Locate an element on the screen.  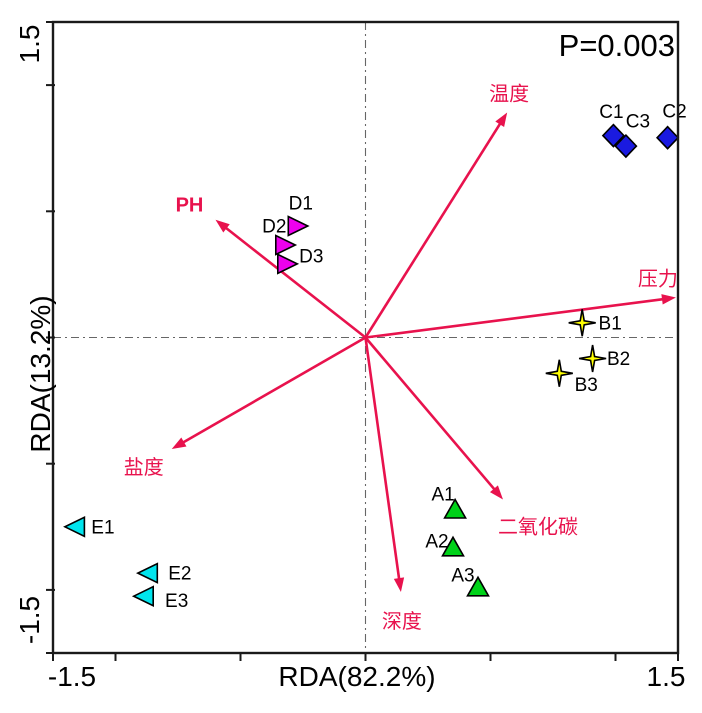
env-arrow-pressure is located at coordinates (516, 318).